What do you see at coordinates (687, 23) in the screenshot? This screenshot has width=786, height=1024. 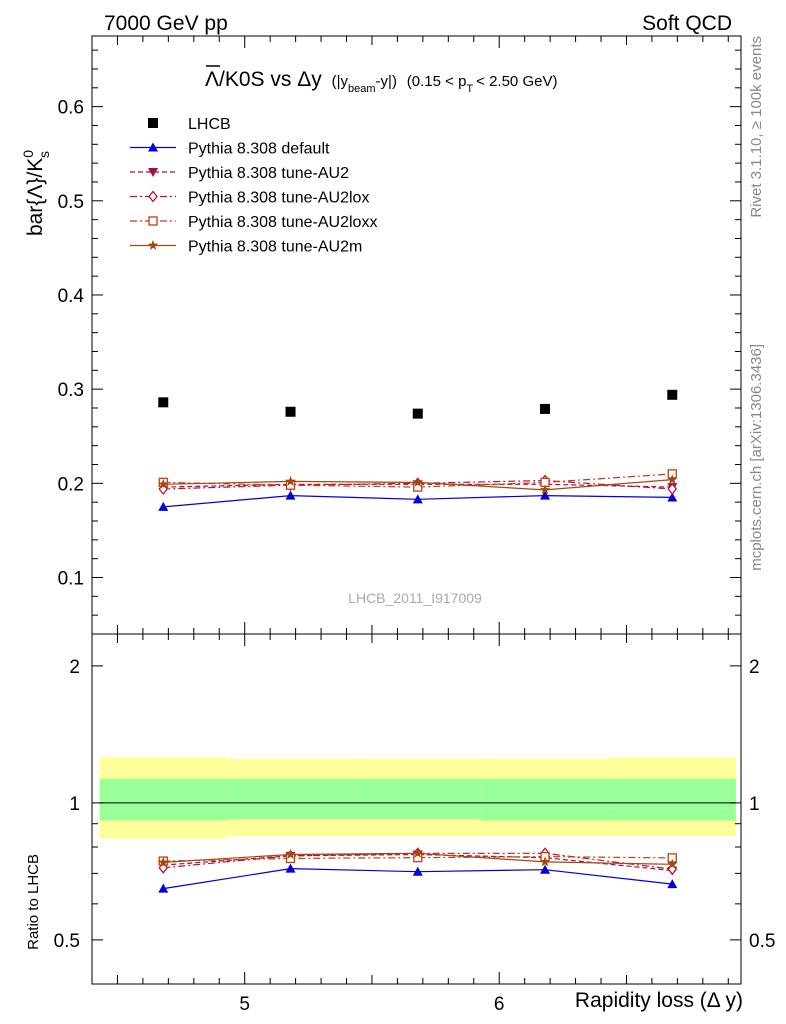 I see `header-right: Soft QCD` at bounding box center [687, 23].